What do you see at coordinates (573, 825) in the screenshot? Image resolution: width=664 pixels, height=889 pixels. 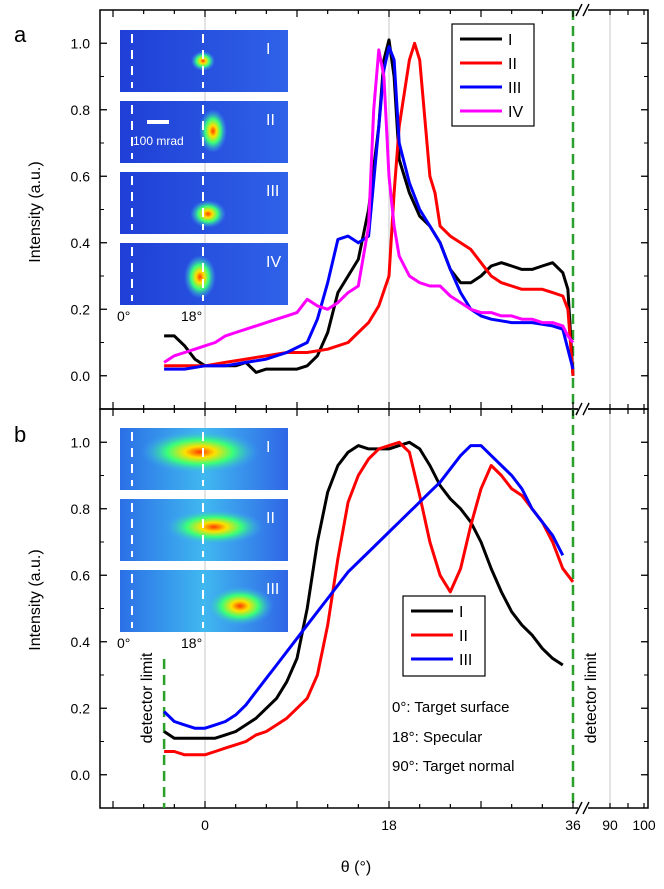 I see `x-tick-label: 36` at bounding box center [573, 825].